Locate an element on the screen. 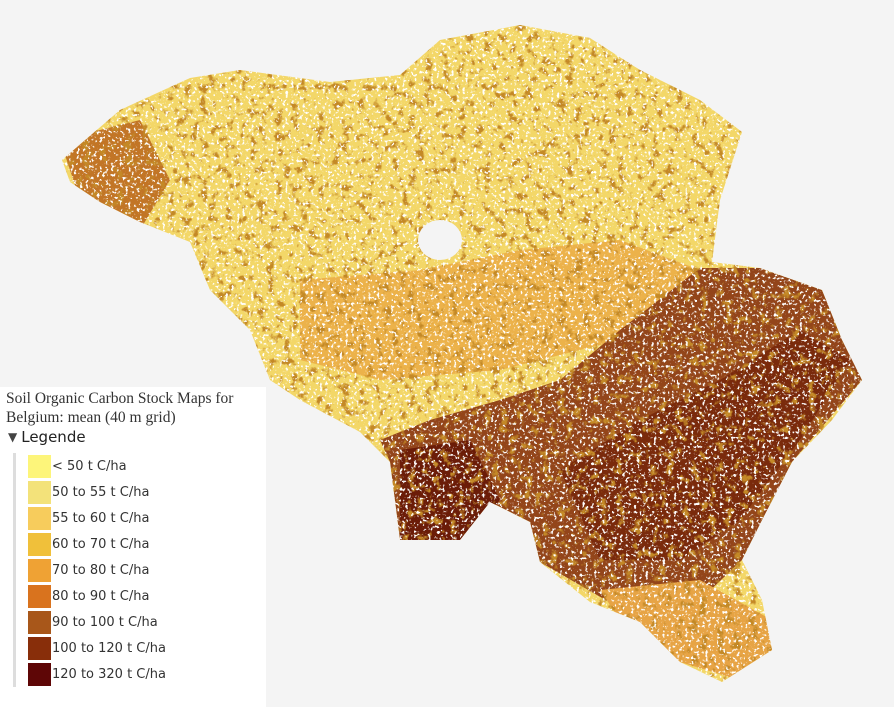 Image resolution: width=894 pixels, height=707 pixels. legend-label: 70 to 80 t C/ha is located at coordinates (101, 570).